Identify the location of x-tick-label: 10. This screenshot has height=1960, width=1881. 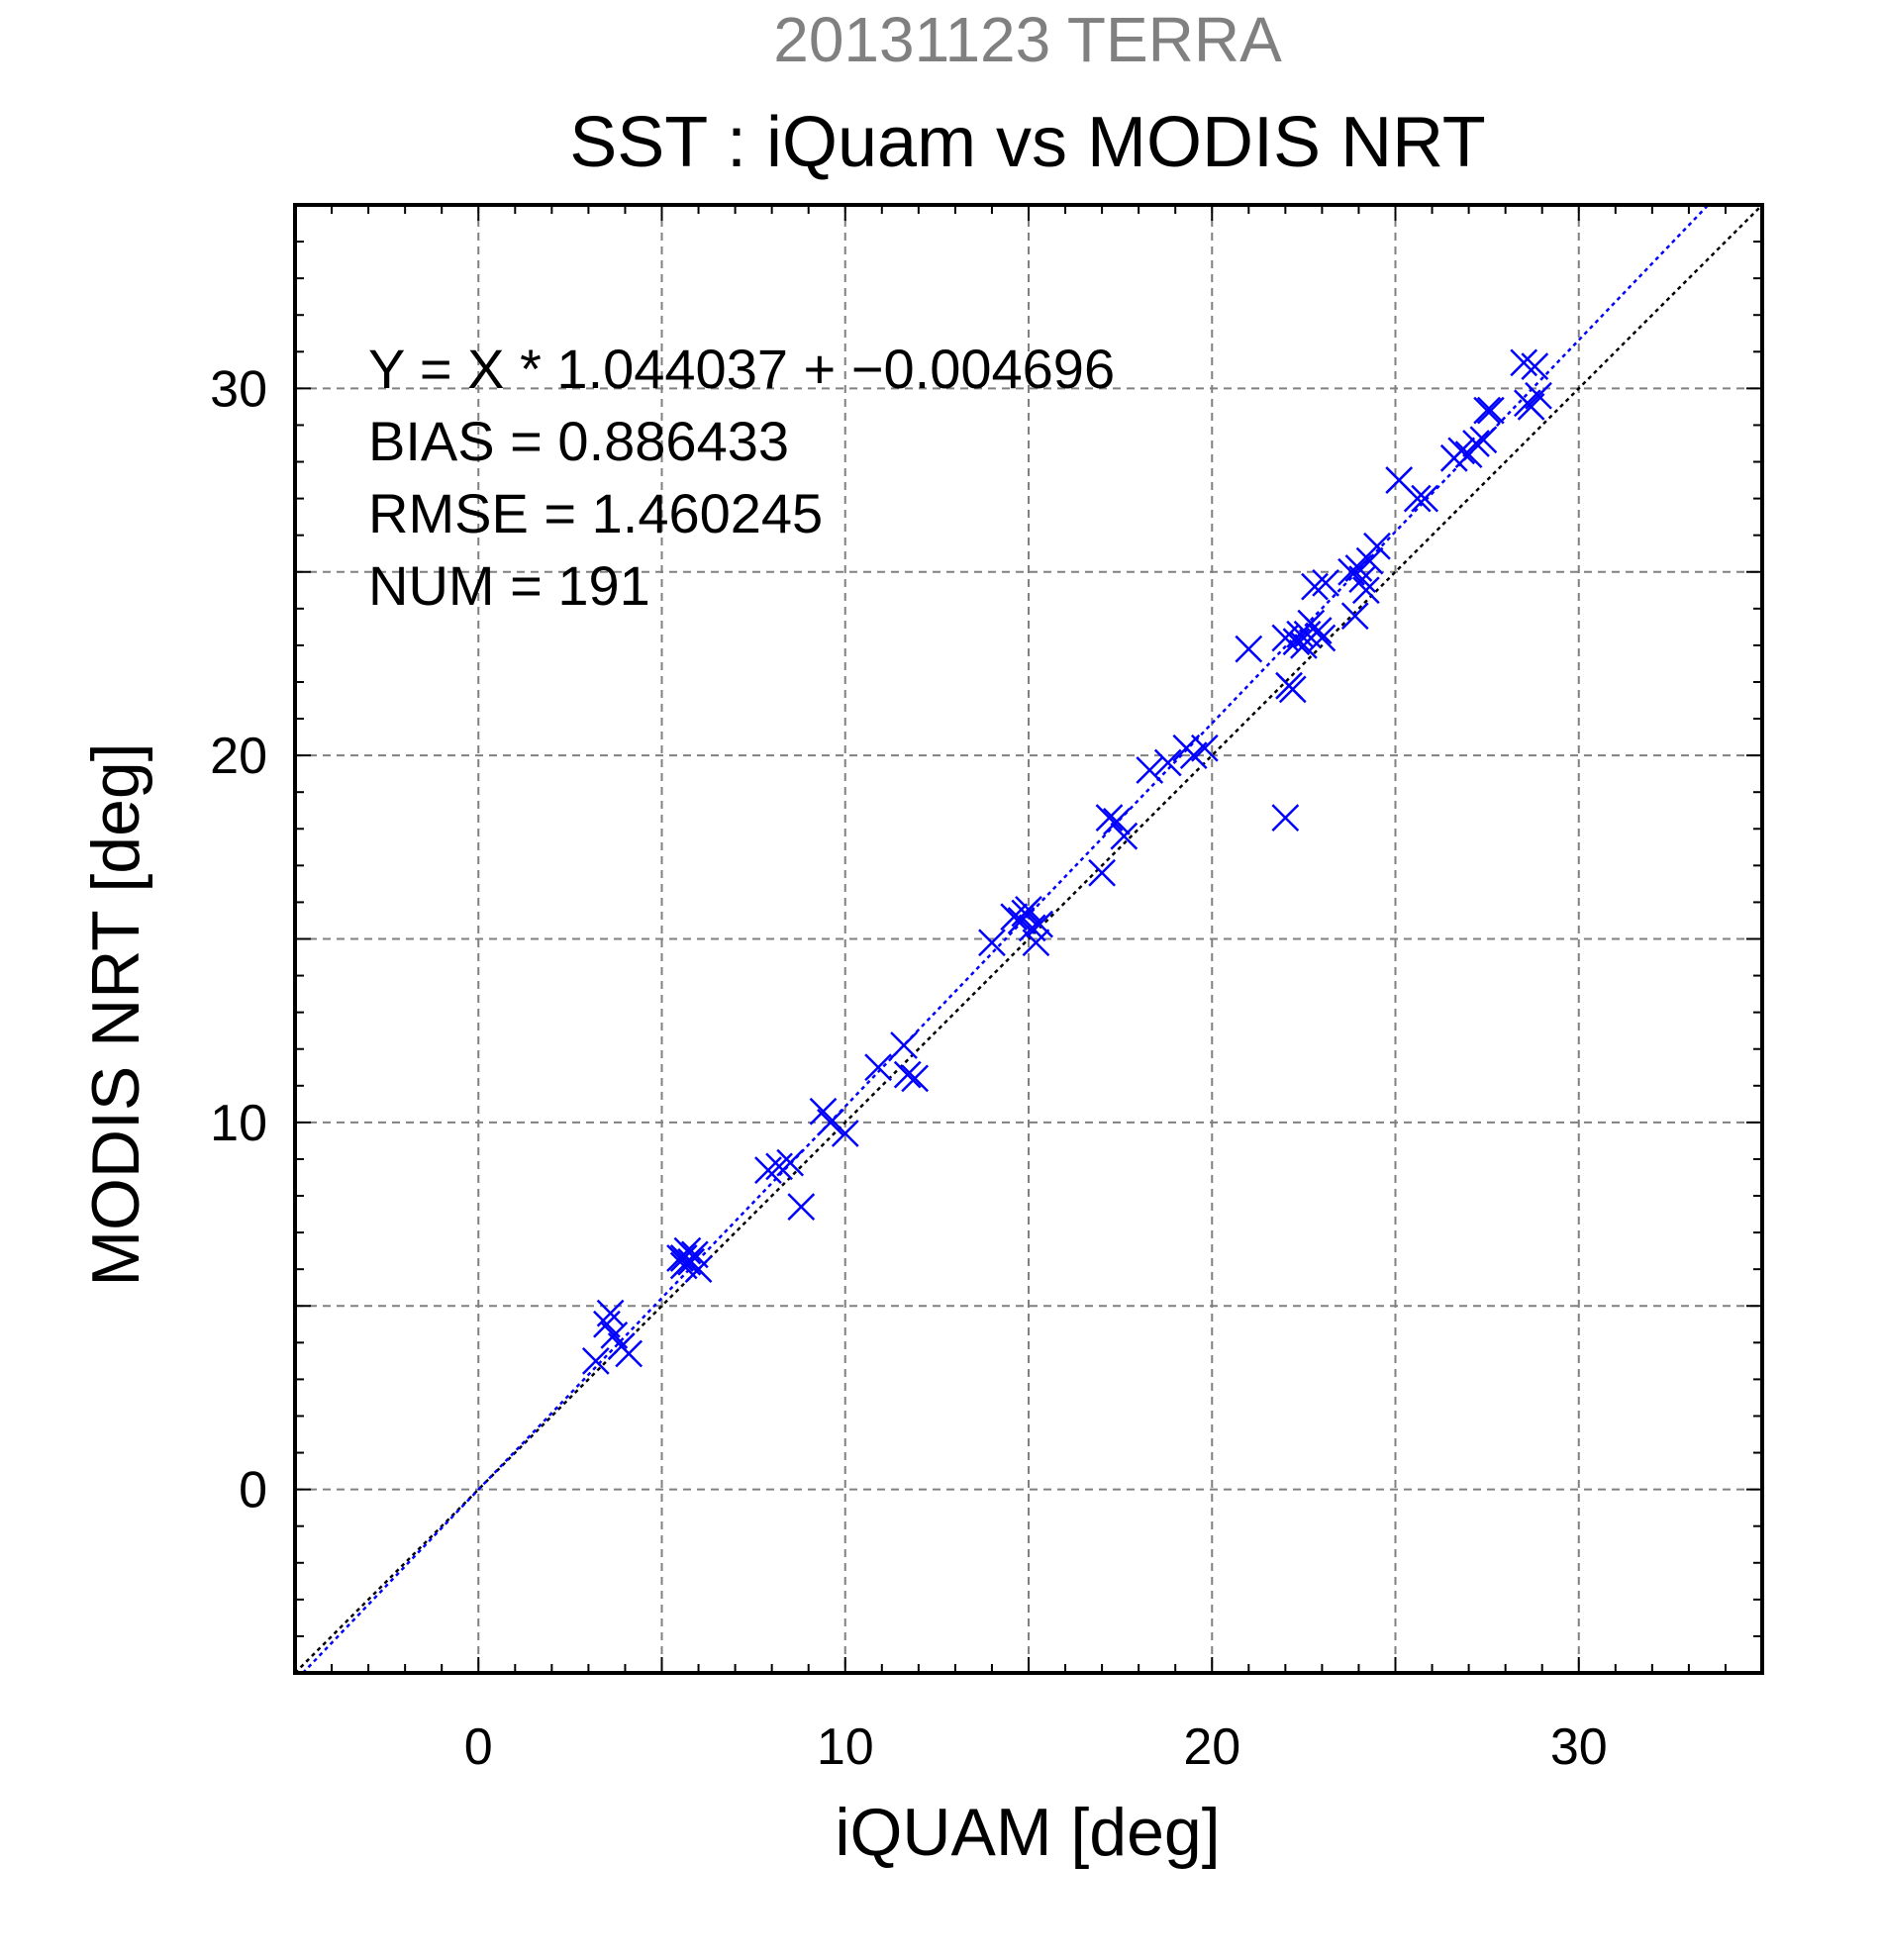
(845, 1747).